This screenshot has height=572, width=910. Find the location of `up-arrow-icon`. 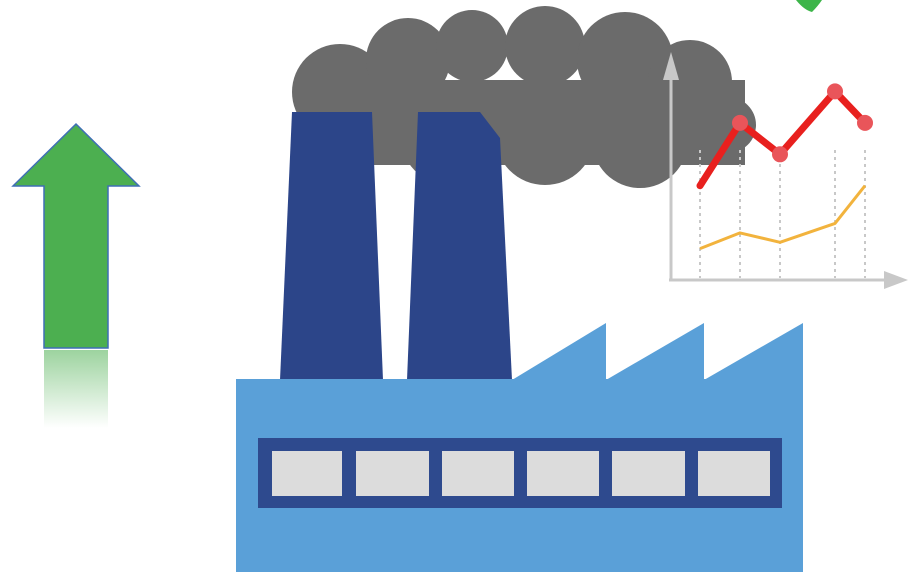

up-arrow-icon is located at coordinates (76, 275).